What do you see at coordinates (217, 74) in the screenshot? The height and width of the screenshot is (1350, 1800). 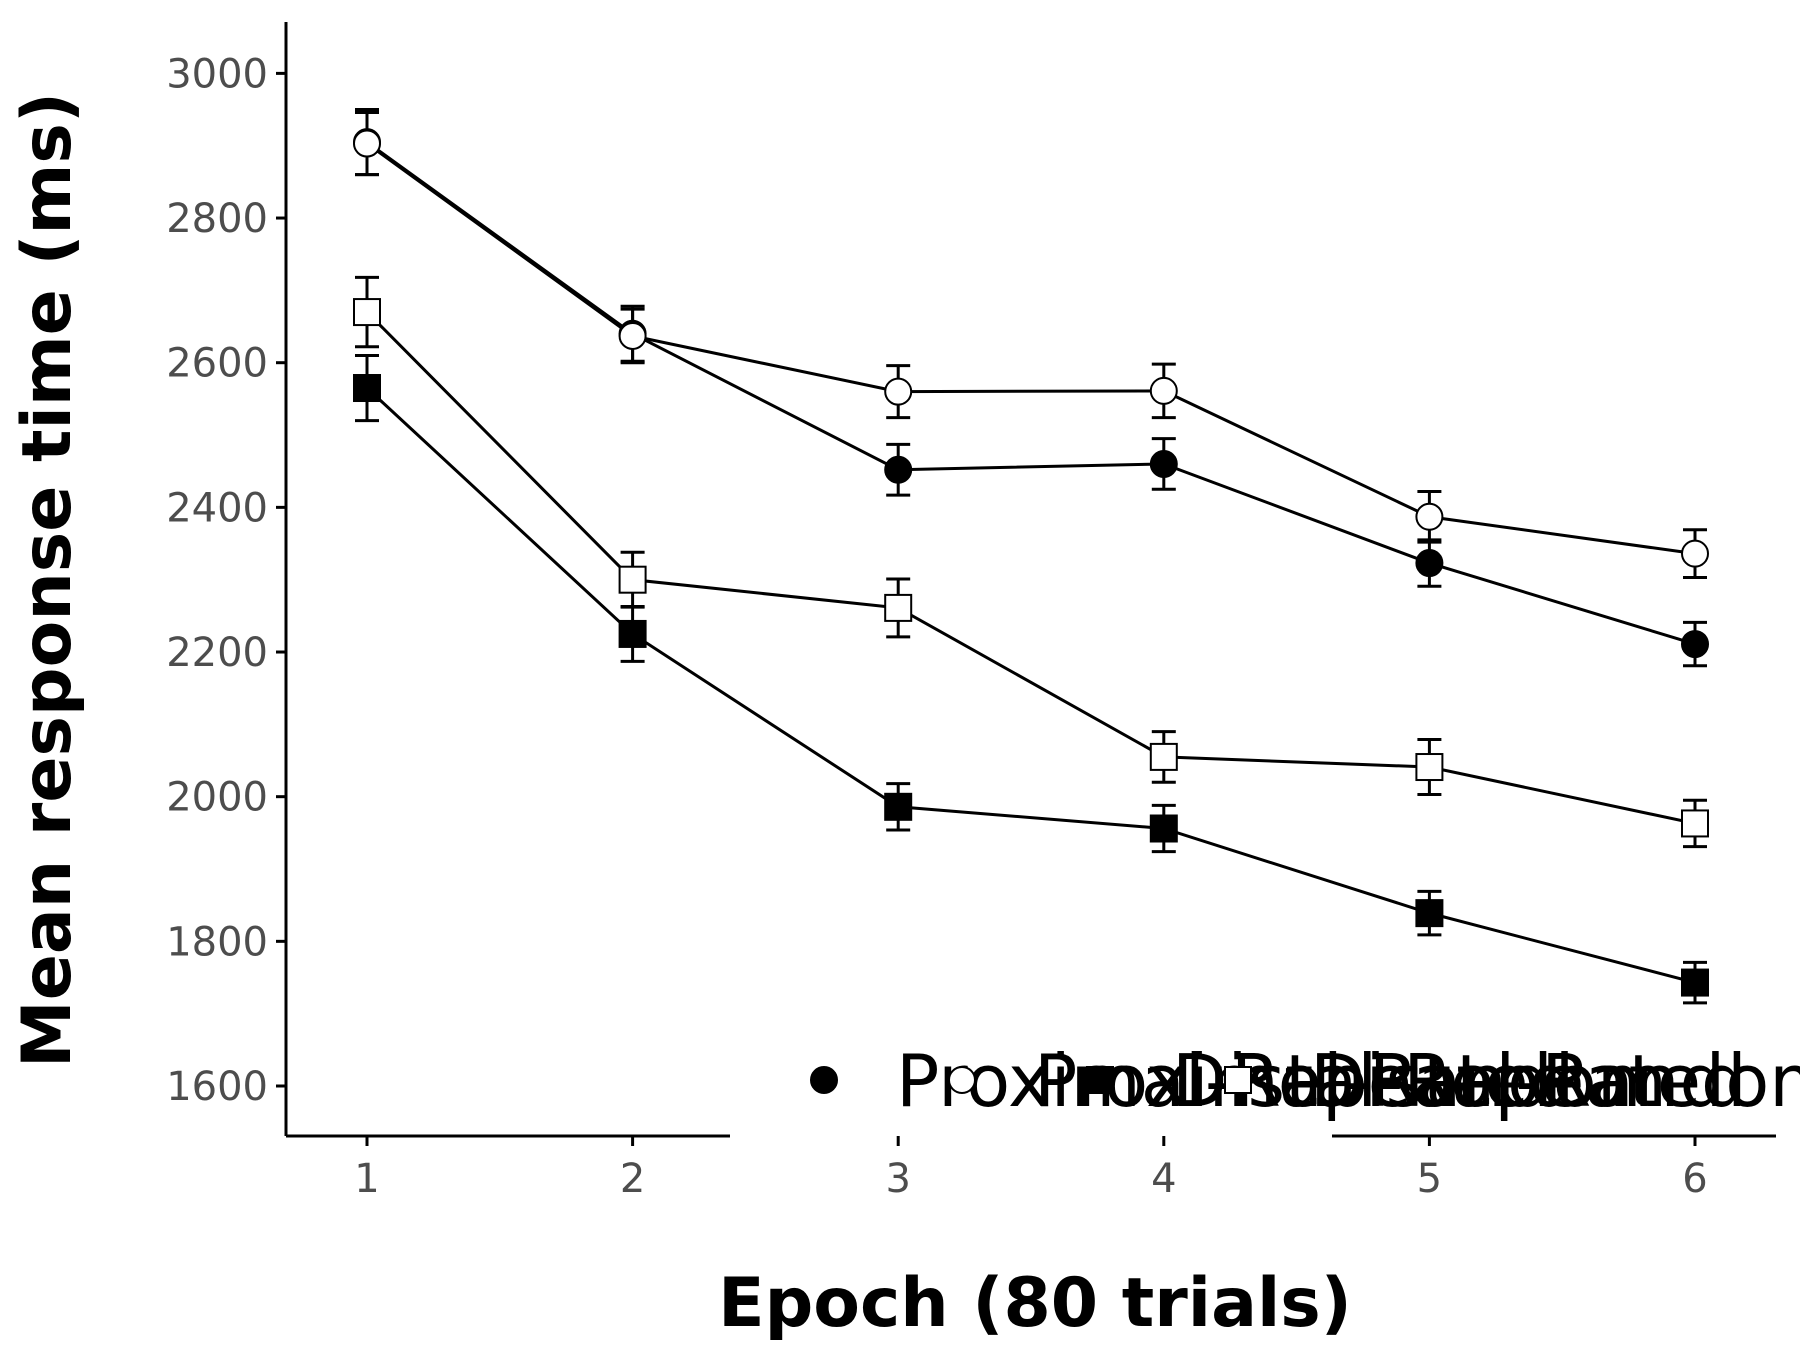 I see `y-tick-label: 3000` at bounding box center [217, 74].